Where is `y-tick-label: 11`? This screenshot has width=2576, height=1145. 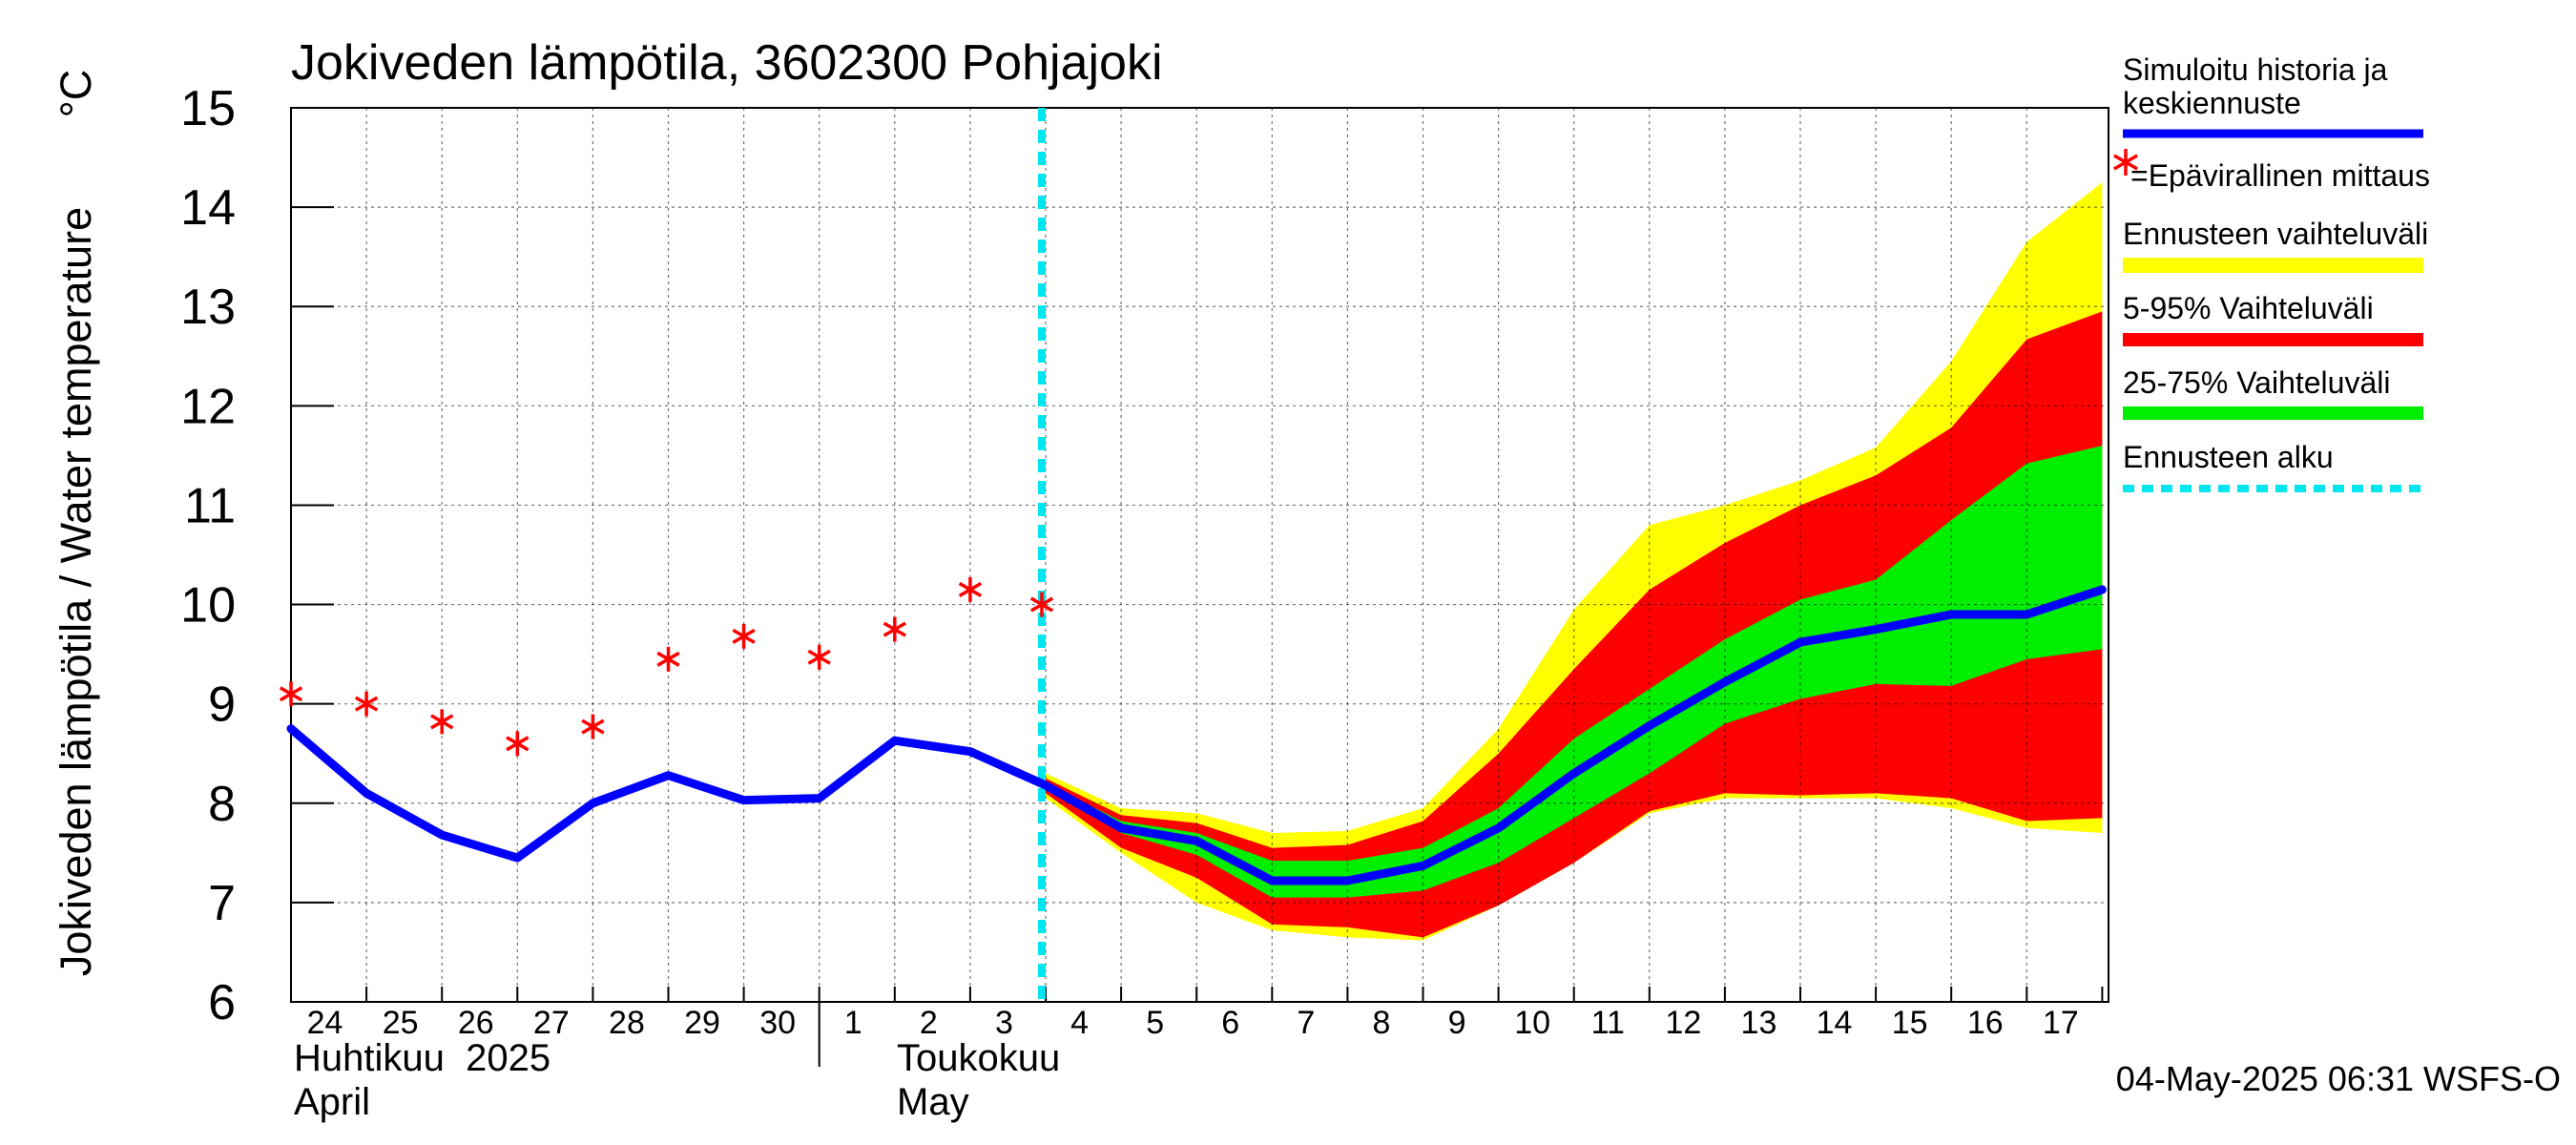 y-tick-label: 11 is located at coordinates (210, 506).